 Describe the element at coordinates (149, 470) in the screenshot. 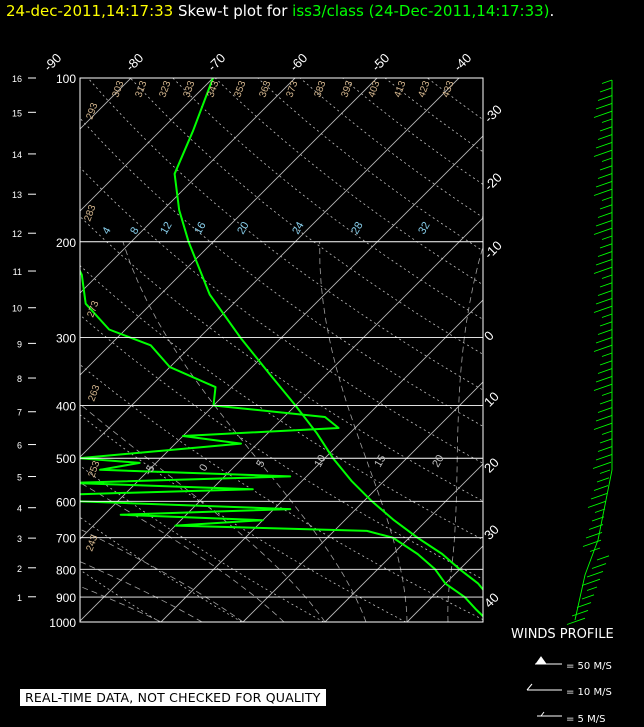

I see `wet-bulb-label: -5` at that location.